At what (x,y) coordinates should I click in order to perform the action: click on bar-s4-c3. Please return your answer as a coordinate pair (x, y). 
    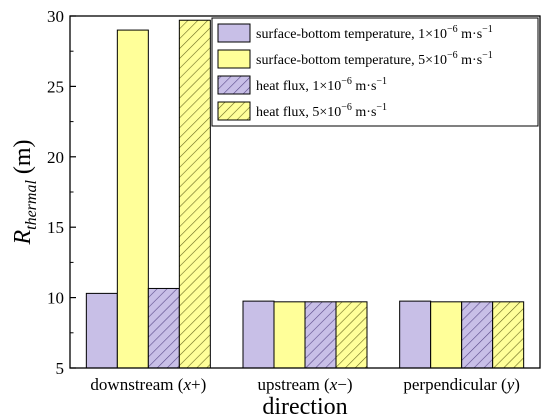
    Looking at the image, I should click on (508, 335).